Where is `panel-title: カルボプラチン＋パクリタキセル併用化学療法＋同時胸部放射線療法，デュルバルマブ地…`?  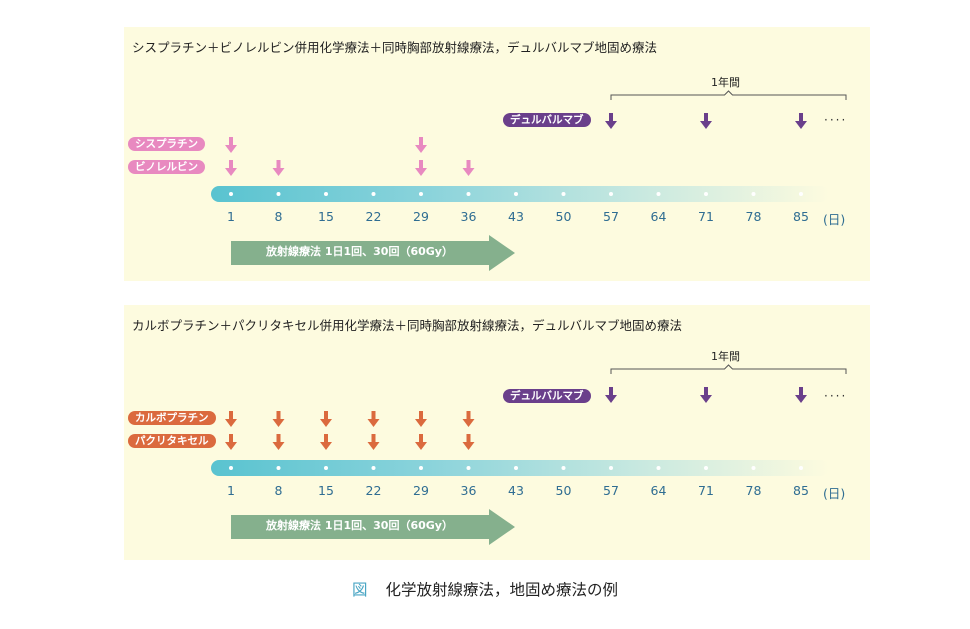 panel-title: カルボプラチン＋パクリタキセル併用化学療法＋同時胸部放射線療法，デュルバルマブ地… is located at coordinates (407, 325).